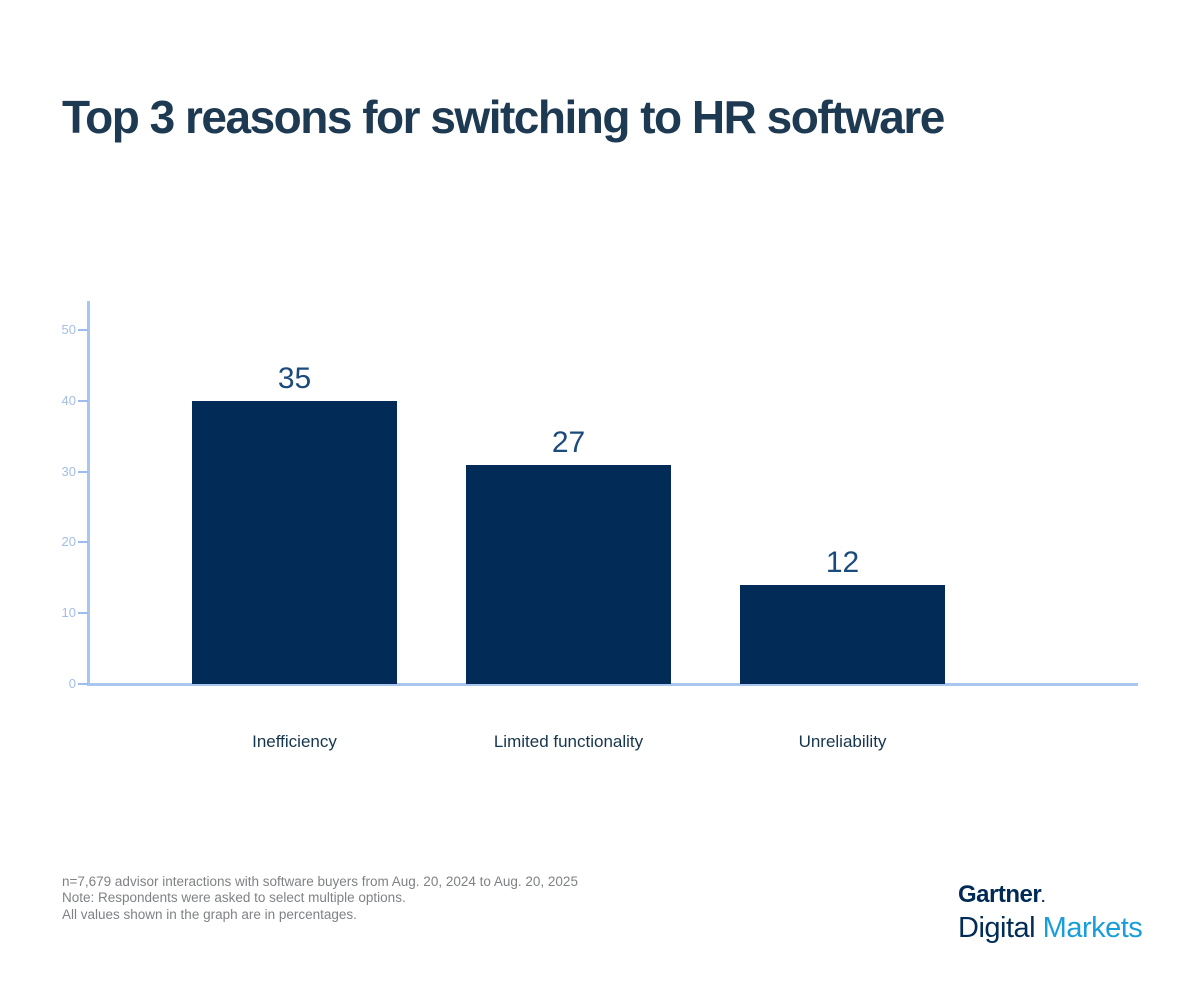  What do you see at coordinates (88, 493) in the screenshot?
I see `y-axis-line` at bounding box center [88, 493].